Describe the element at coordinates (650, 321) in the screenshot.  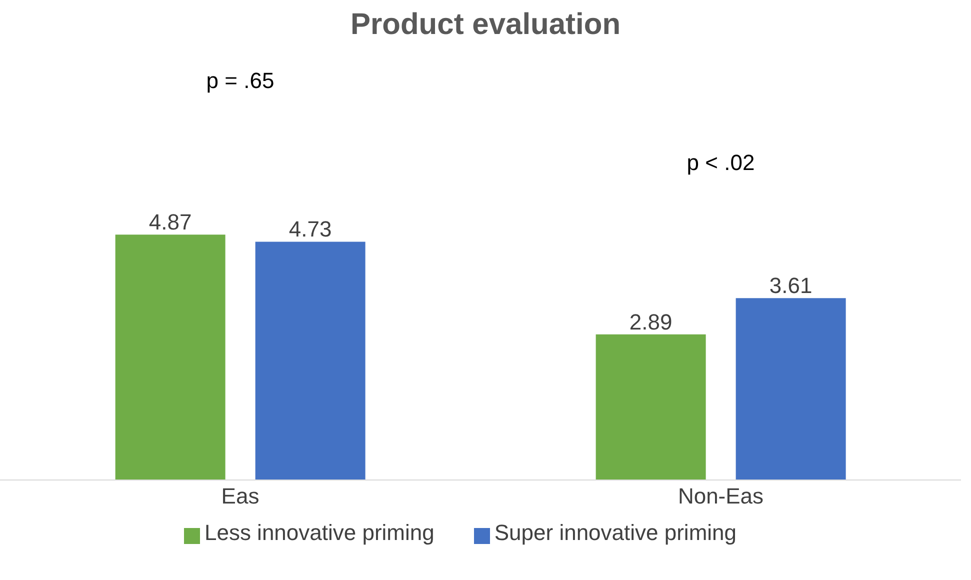
I see `data-label: 2.89` at that location.